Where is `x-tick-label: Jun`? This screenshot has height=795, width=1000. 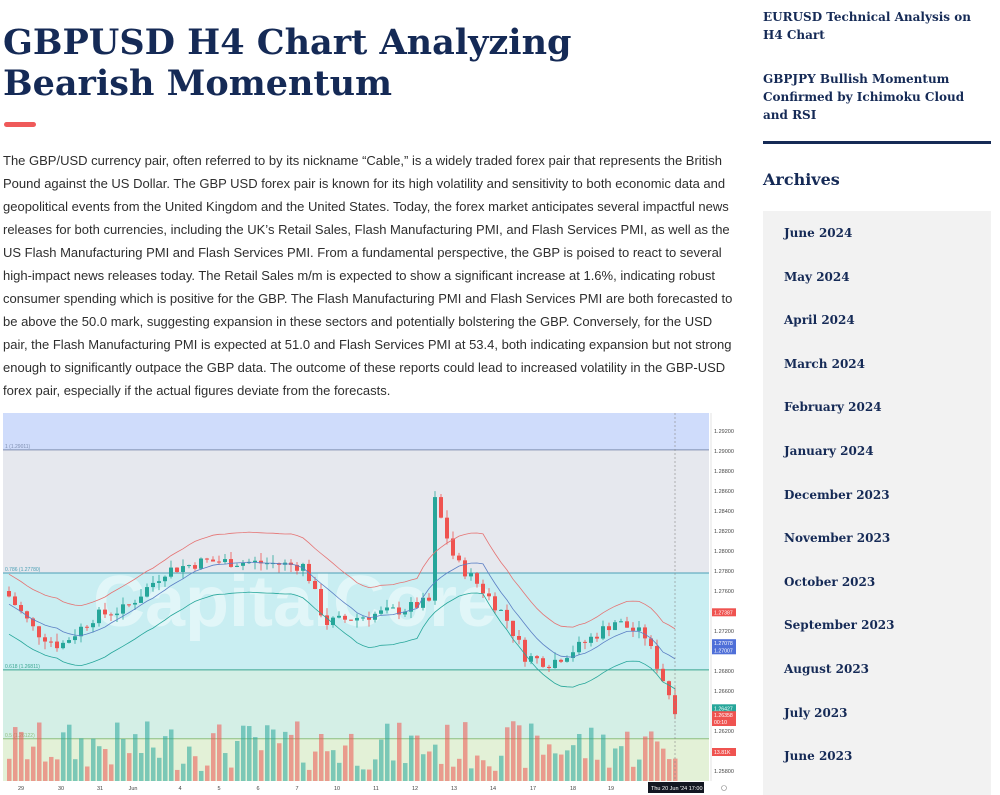 x-tick-label: Jun is located at coordinates (133, 789).